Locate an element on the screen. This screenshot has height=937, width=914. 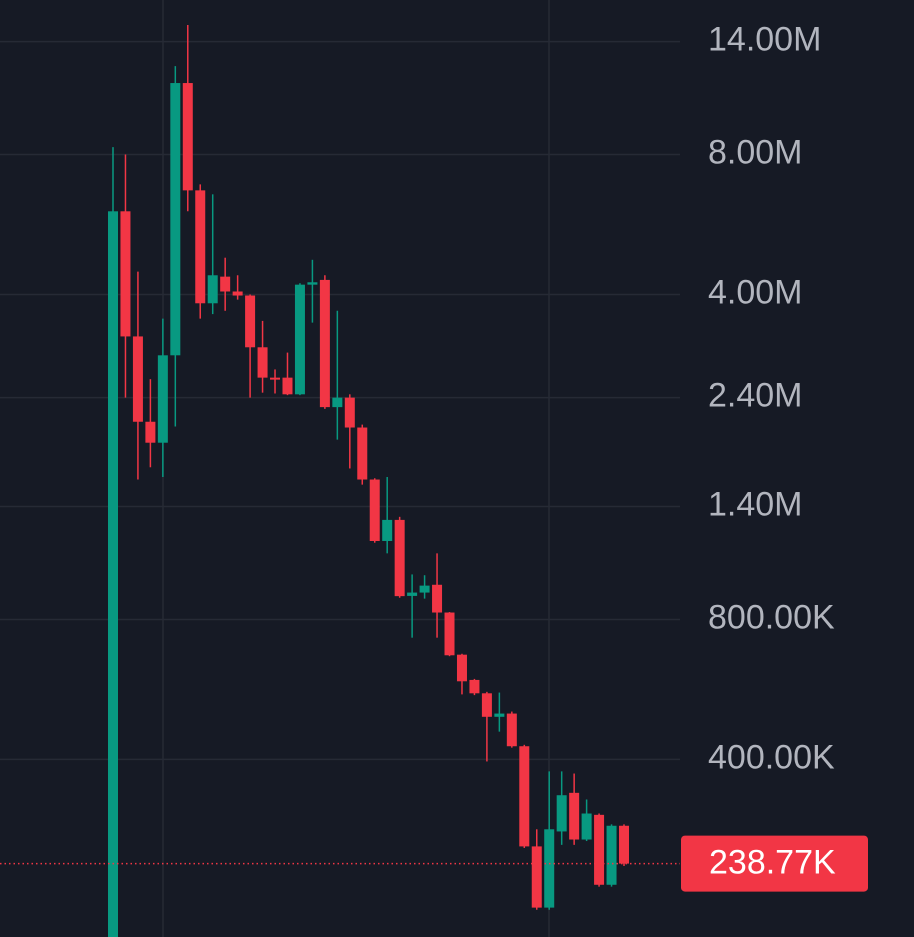
y-tick-label: 4.00M is located at coordinates (755, 292).